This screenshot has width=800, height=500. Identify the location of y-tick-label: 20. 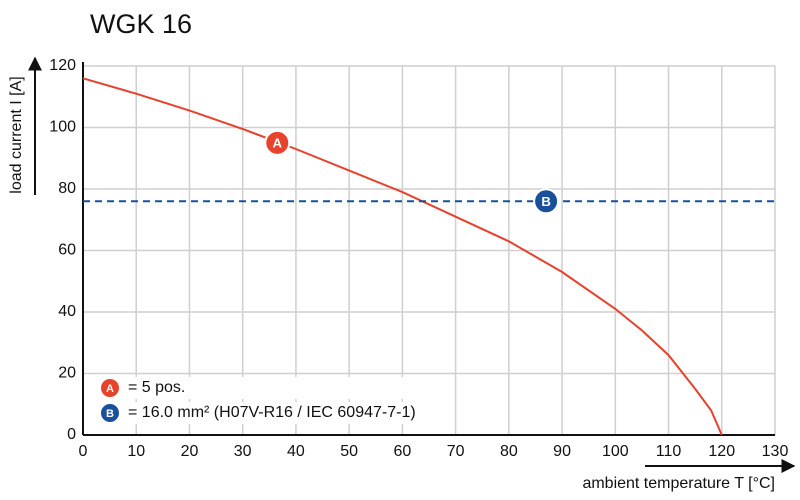
(67, 373).